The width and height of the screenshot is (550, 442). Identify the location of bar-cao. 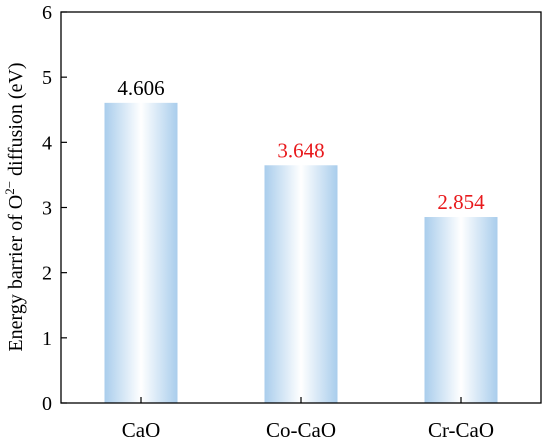
(141, 252).